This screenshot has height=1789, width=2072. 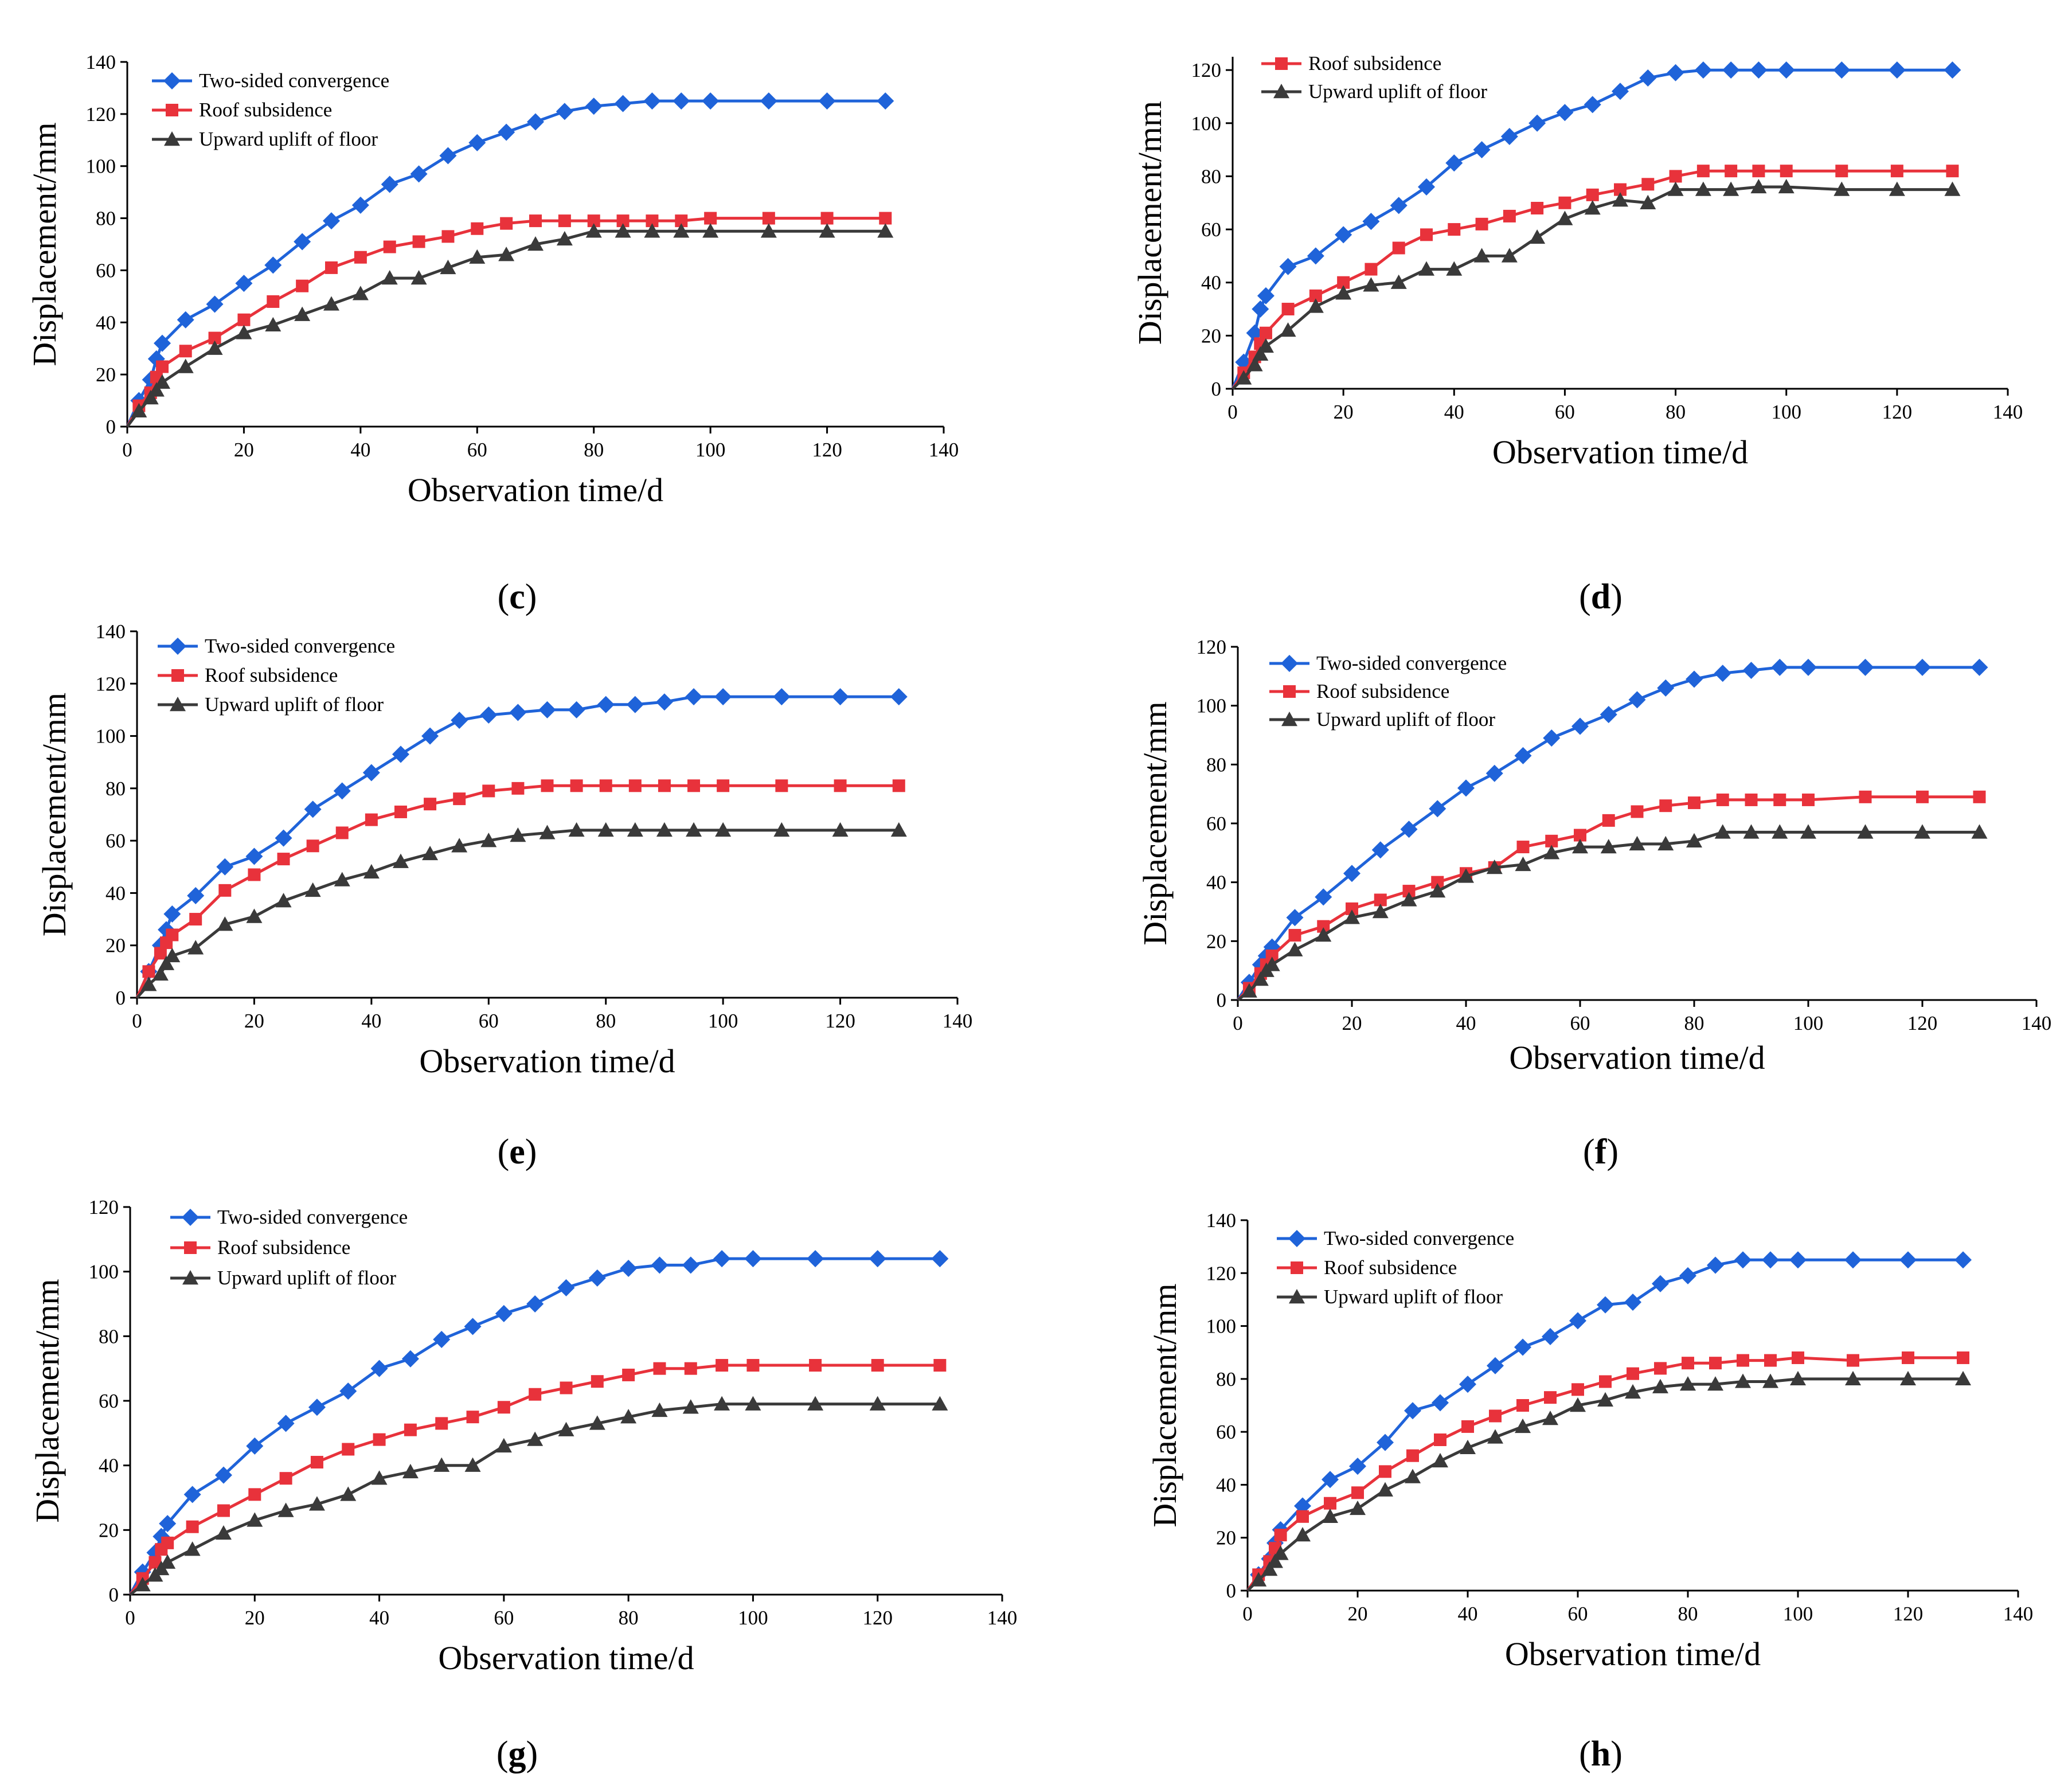 What do you see at coordinates (111, 736) in the screenshot?
I see `y-tick-label: 100` at bounding box center [111, 736].